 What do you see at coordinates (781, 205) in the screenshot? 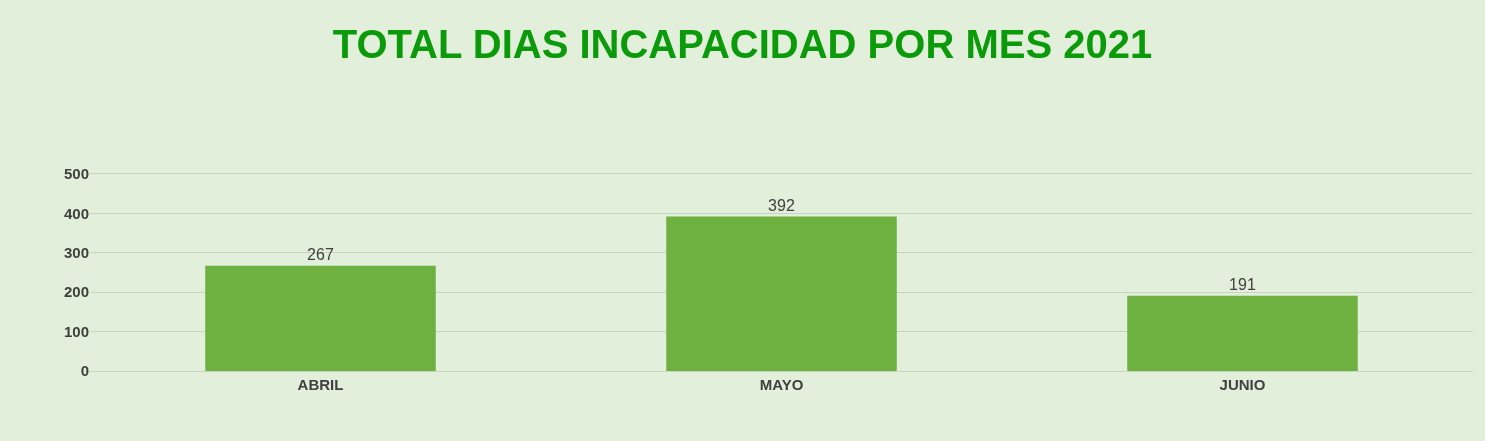
I see `data-label: 392` at bounding box center [781, 205].